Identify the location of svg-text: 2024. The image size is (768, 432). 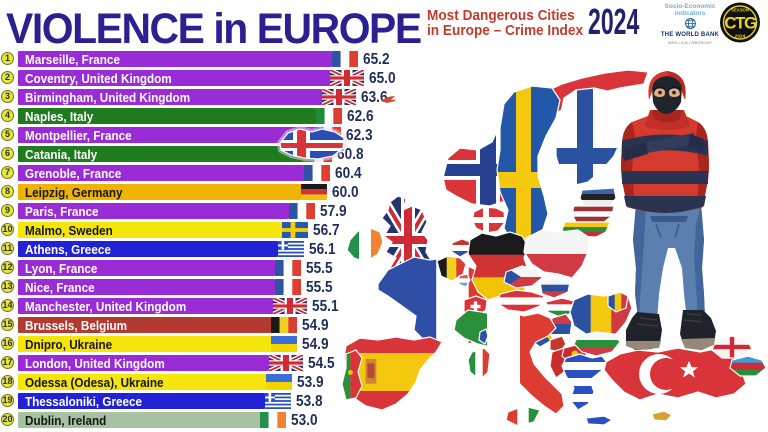
(740, 37).